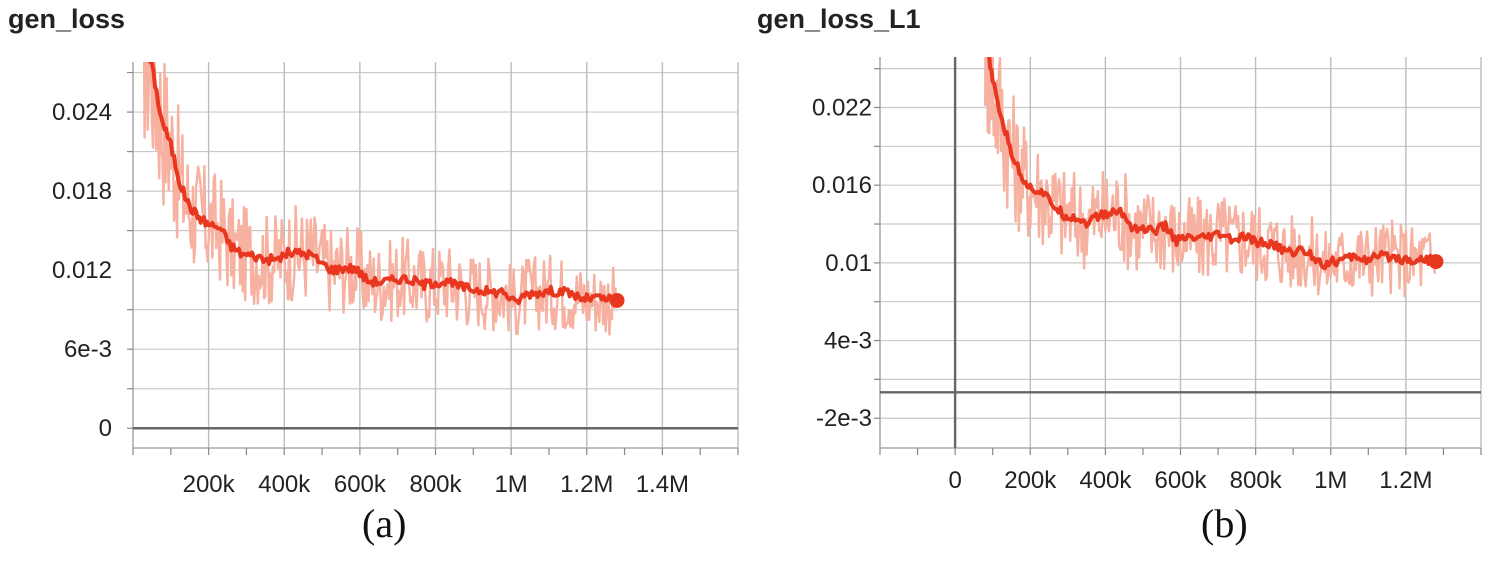 This screenshot has width=1500, height=567. Describe the element at coordinates (848, 341) in the screenshot. I see `y-tick-label: 4e-3` at that location.